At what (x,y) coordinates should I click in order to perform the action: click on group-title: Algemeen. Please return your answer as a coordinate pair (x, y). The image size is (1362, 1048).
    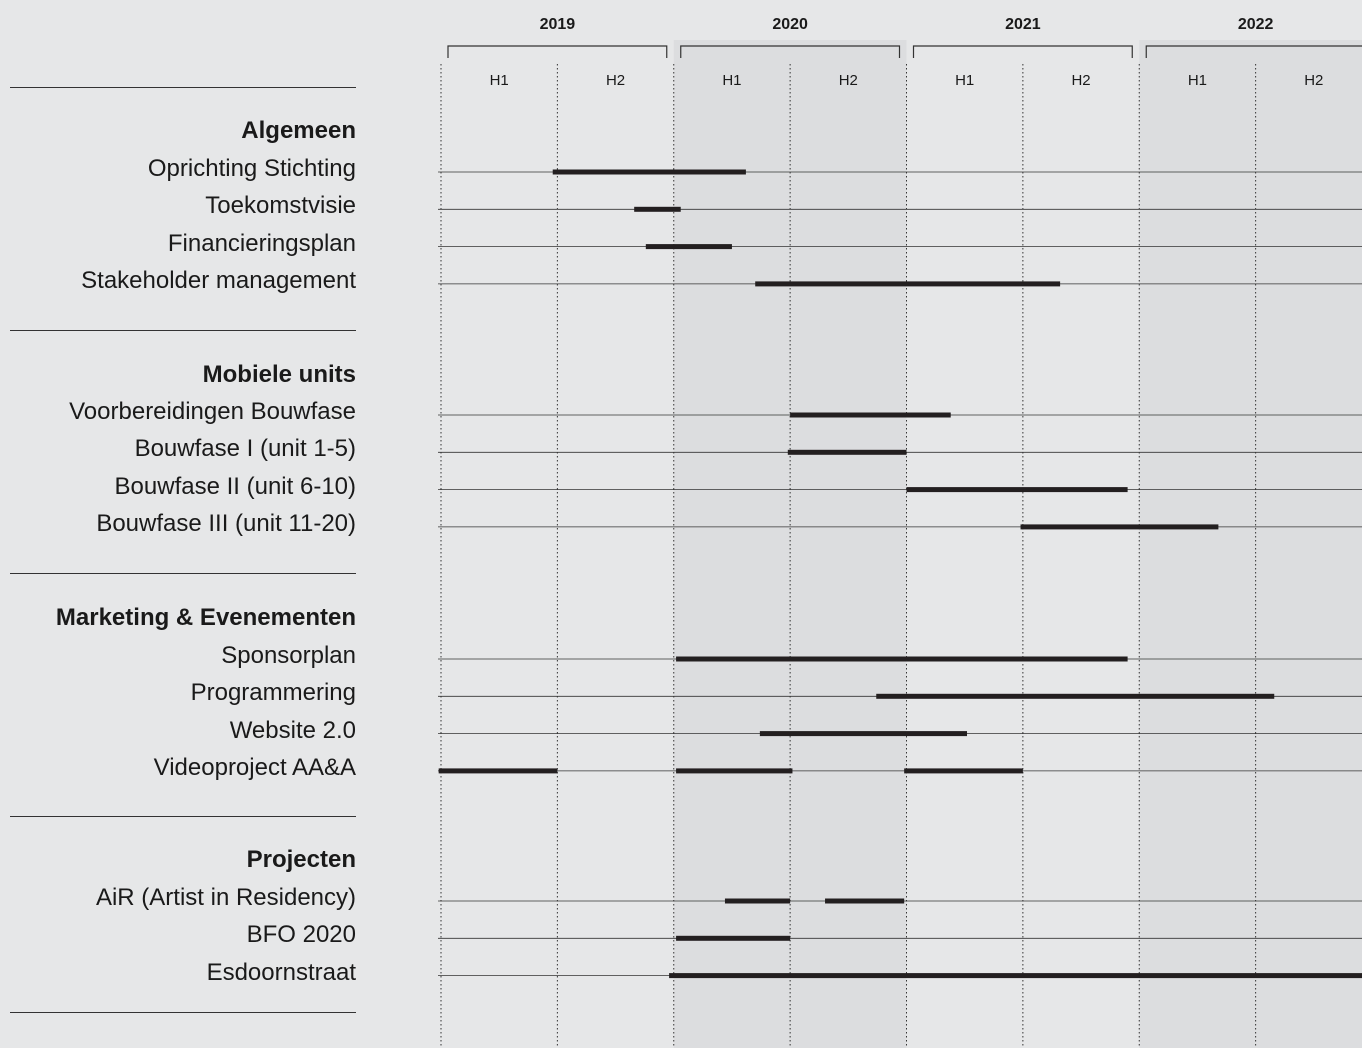
    Looking at the image, I should click on (298, 130).